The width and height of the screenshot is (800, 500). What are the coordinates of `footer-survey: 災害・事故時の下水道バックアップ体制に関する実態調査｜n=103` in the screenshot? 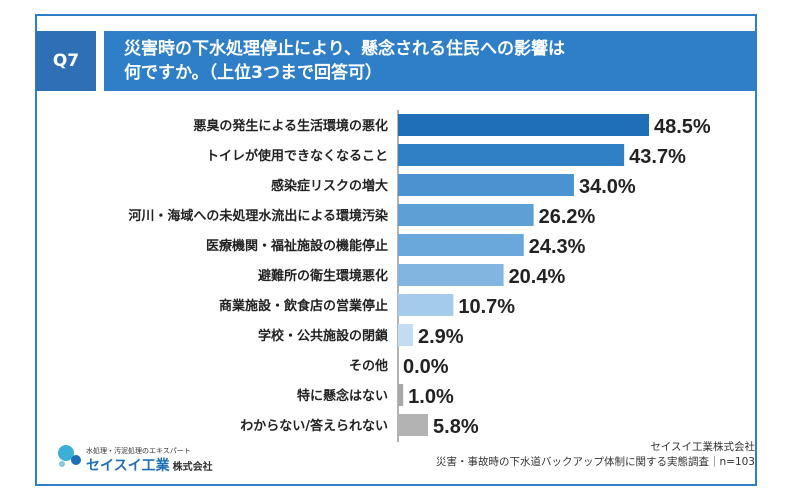 It's located at (595, 462).